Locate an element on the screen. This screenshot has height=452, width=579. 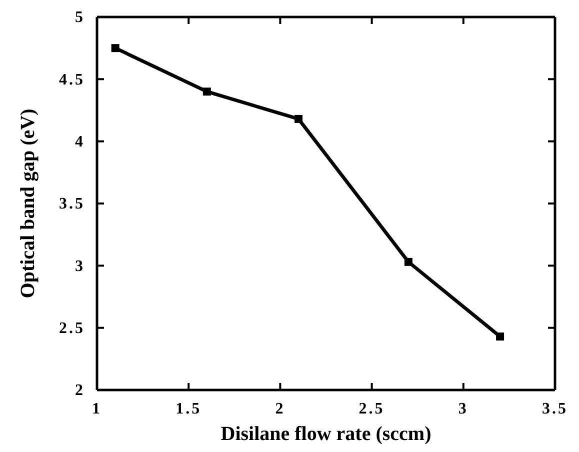
y-tick-label: 4.5 is located at coordinates (72, 79).